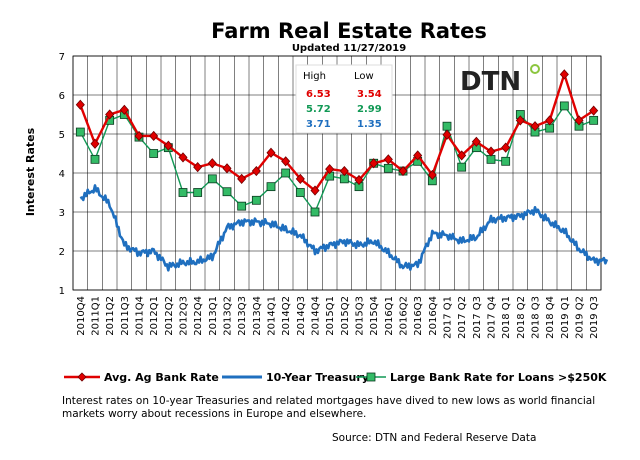 The width and height of the screenshot is (640, 460). What do you see at coordinates (369, 109) in the screenshot?
I see `stats-low-large-bank: 2.99` at bounding box center [369, 109].